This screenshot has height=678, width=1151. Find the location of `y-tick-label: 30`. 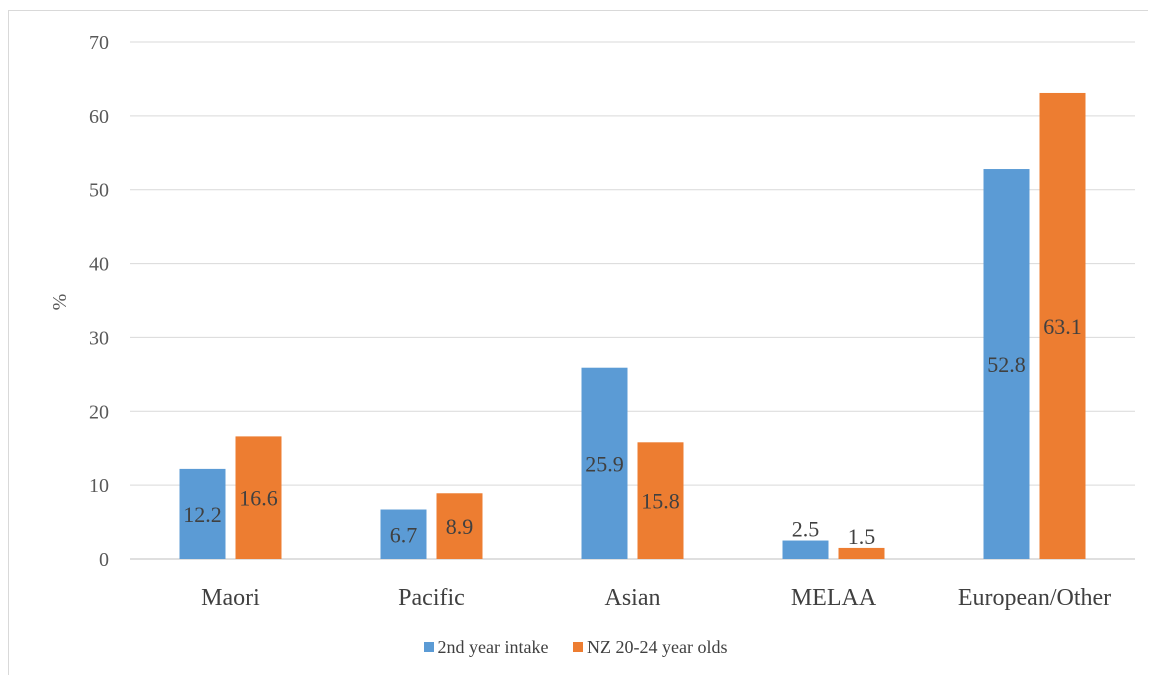

y-tick-label: 30 is located at coordinates (99, 338).